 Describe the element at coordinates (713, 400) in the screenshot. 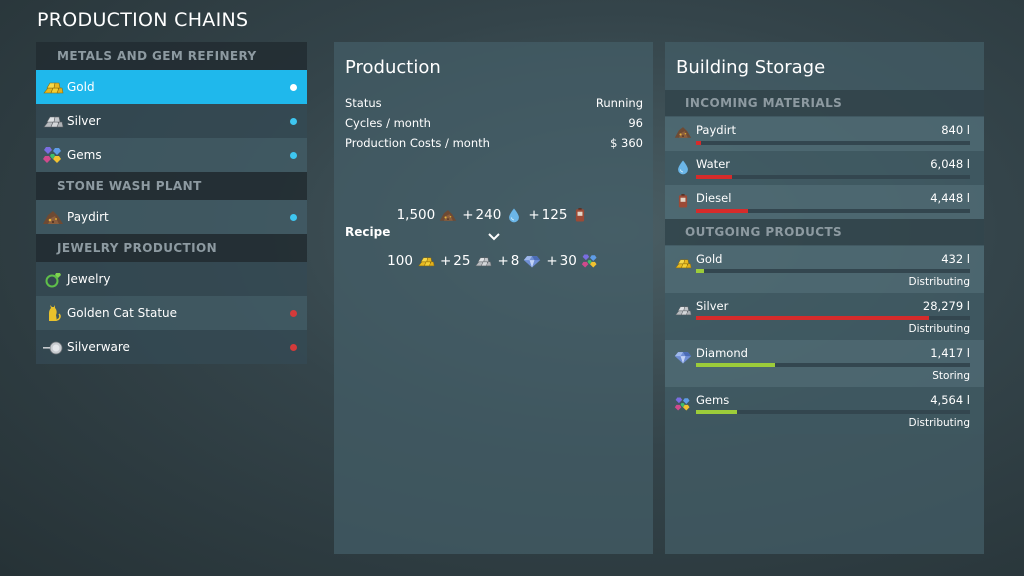

I see `storage-item-name: Gems` at that location.